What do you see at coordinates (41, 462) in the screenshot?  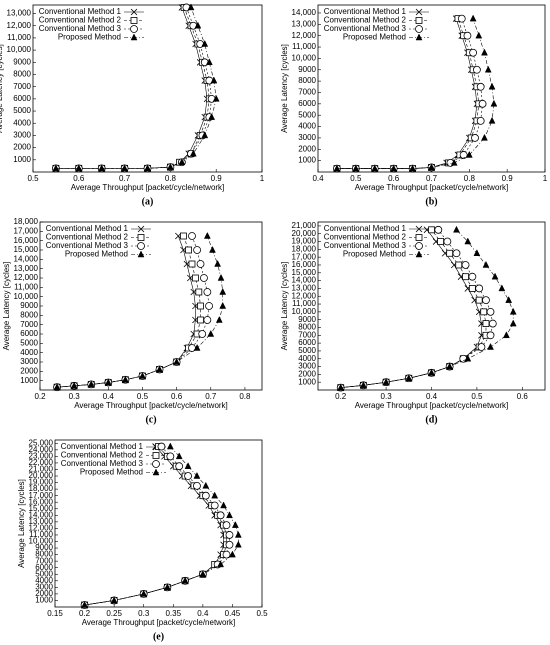 I see `y-tick-label: 22,000` at bounding box center [41, 462].